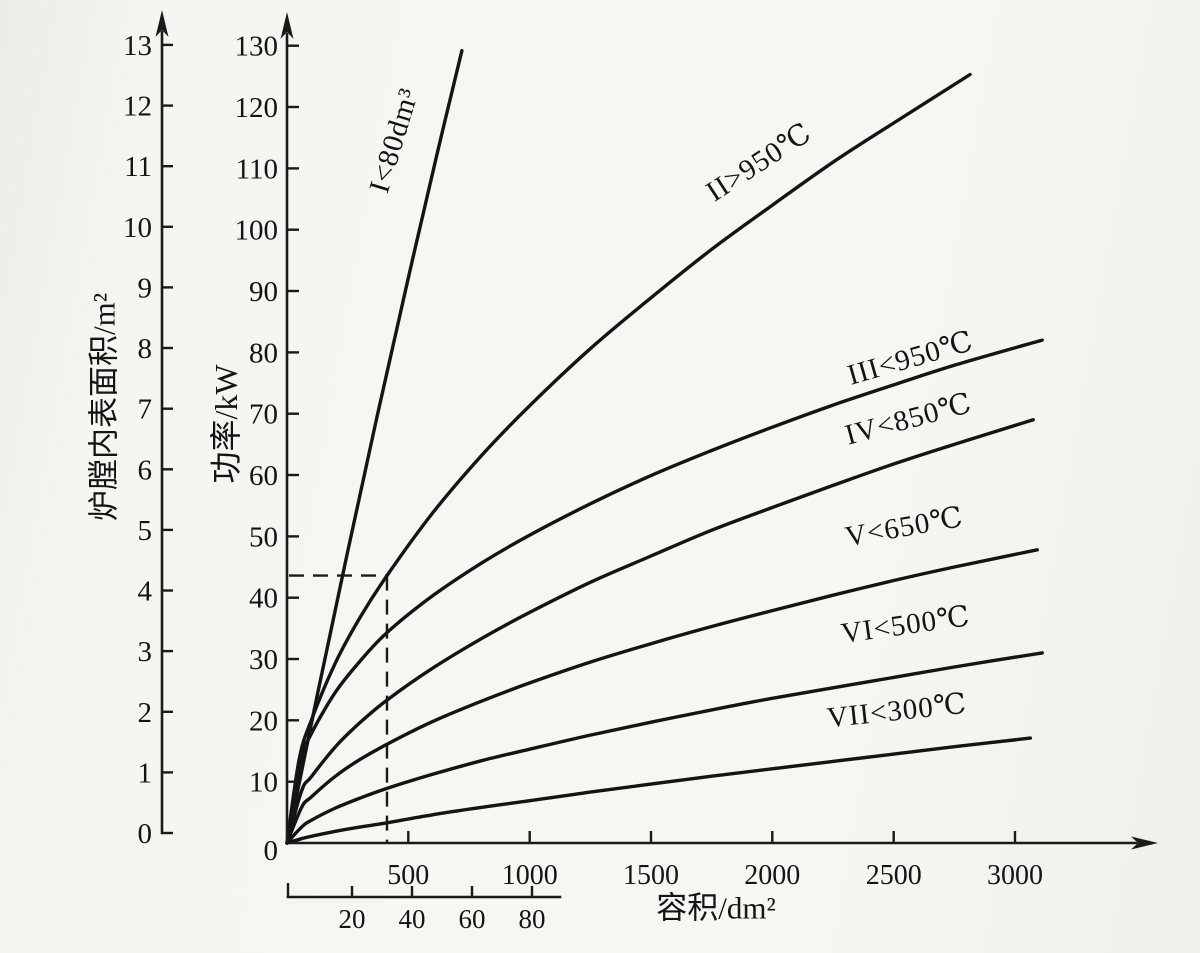 The width and height of the screenshot is (1200, 953). I want to click on x-axis-tick-label: 3000, so click(1015, 875).